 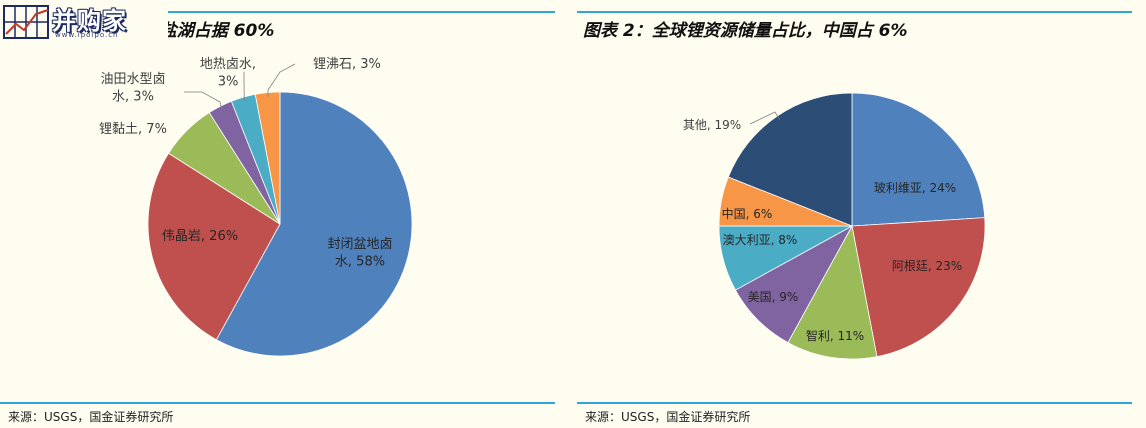 What do you see at coordinates (927, 266) in the screenshot?
I see `data-label: 阿根廷, 23%` at bounding box center [927, 266].